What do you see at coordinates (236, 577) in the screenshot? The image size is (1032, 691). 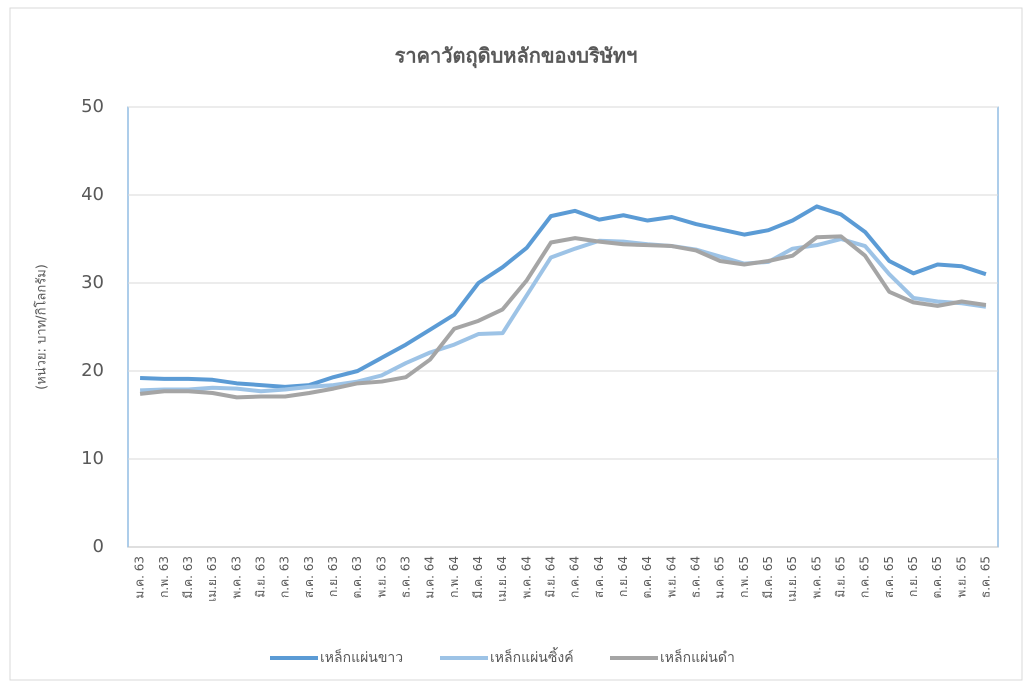 I see `x-tick-label: พ.ค. 63` at bounding box center [236, 577].